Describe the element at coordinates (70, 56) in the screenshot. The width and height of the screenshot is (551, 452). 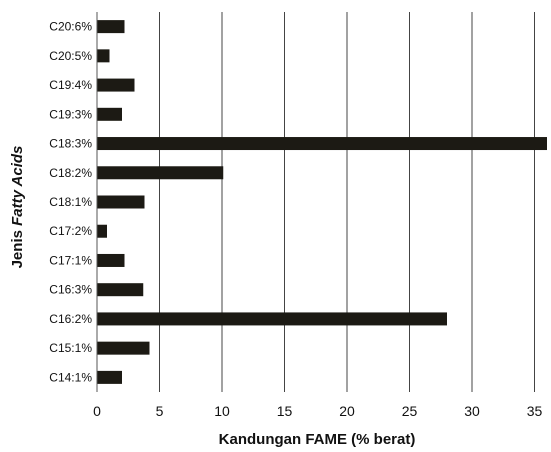
I see `y-tick-label-c20-5: C20:5%` at that location.